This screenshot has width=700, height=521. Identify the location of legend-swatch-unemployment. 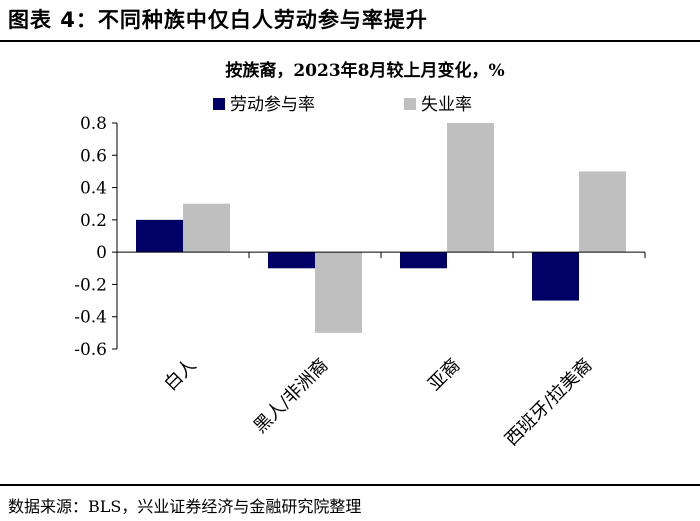
(410, 104).